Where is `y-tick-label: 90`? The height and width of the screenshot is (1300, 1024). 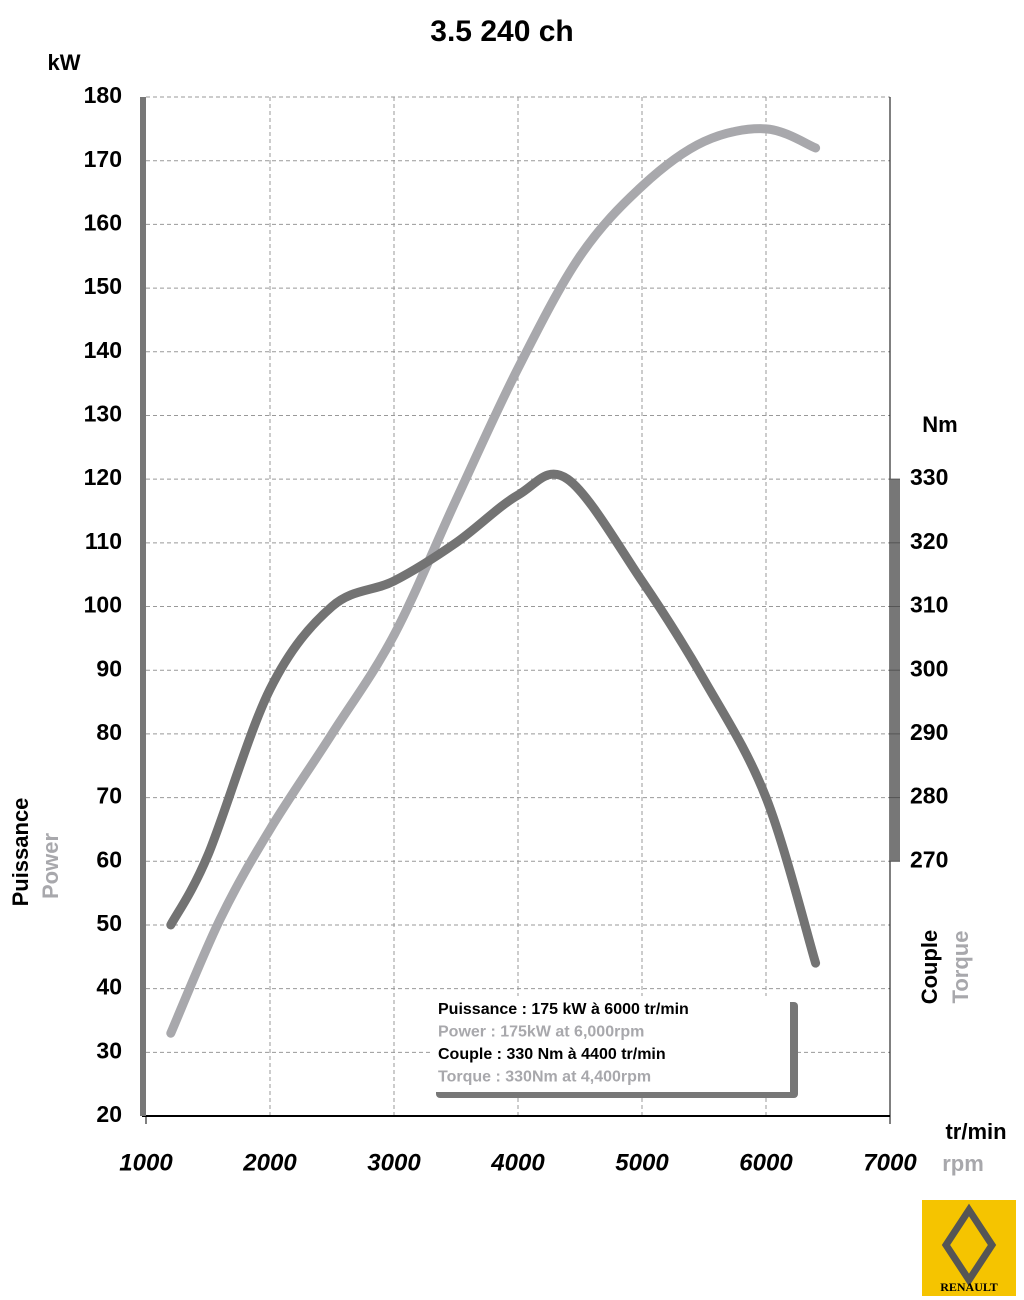 y-tick-label: 90 is located at coordinates (109, 668).